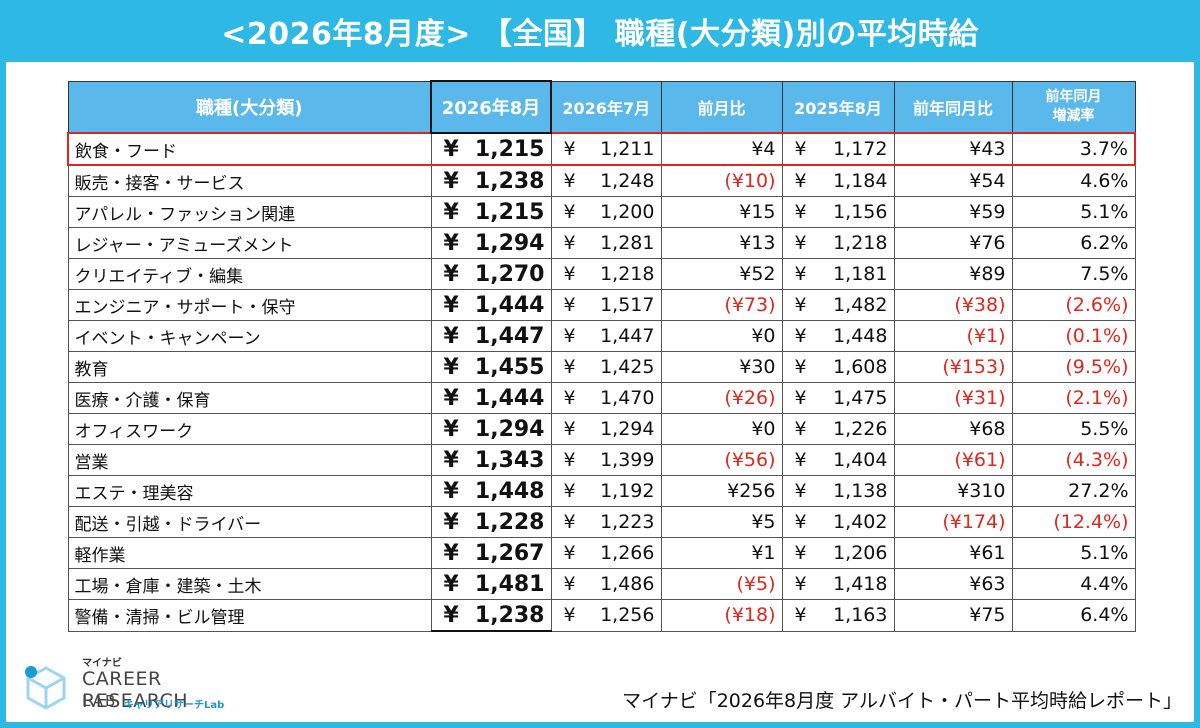  Describe the element at coordinates (838, 149) in the screenshot. I see `wage-aug-2025: ¥1,172` at that location.